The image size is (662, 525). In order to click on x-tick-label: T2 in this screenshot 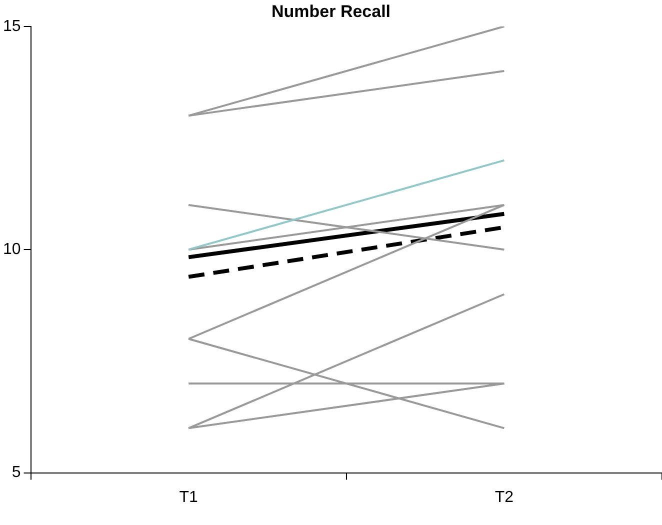, I will do `click(504, 497)`.